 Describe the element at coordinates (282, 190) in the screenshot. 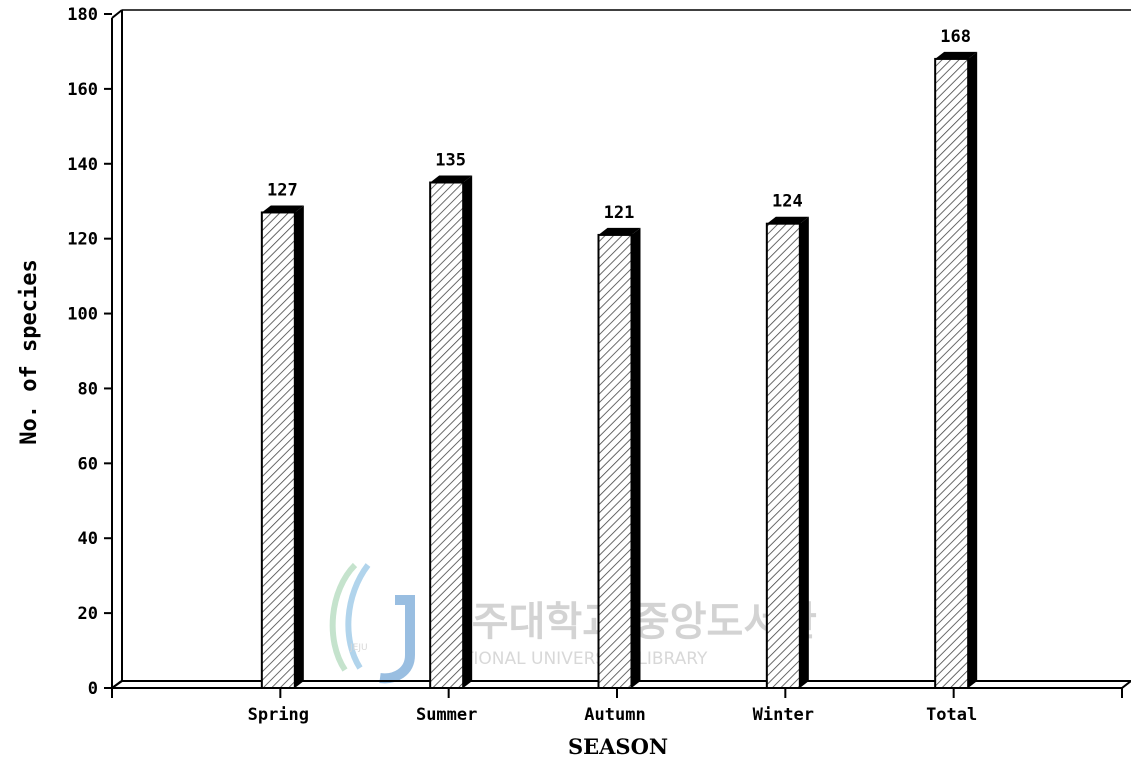

I see `bar-value-label: 127` at that location.